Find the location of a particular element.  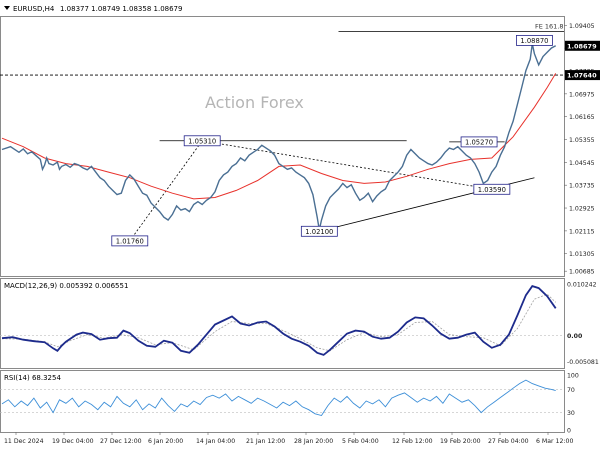

price-tick-label: 1.00685 is located at coordinates (582, 272).